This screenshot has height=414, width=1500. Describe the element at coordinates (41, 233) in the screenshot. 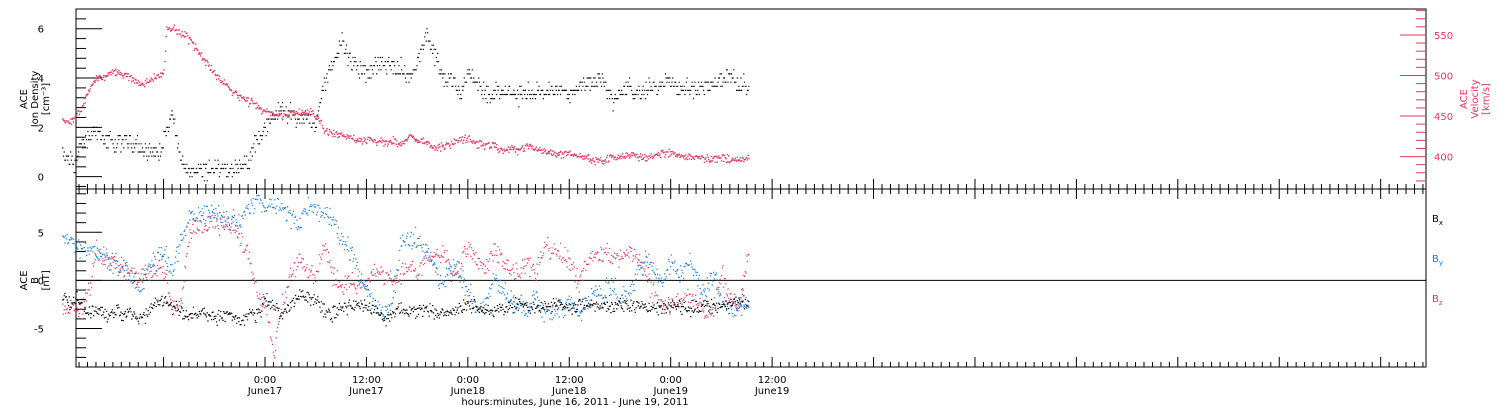

I see `b-tick-label: 5` at that location.